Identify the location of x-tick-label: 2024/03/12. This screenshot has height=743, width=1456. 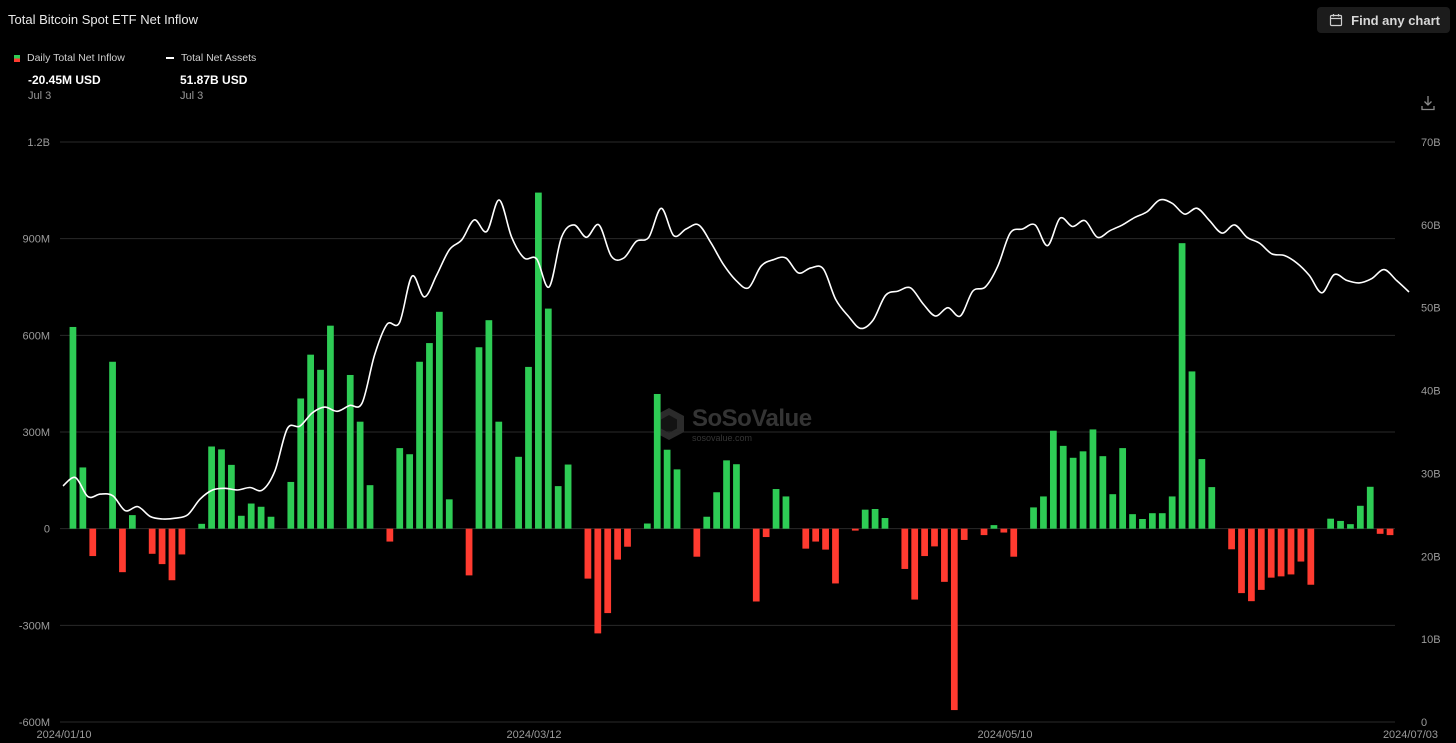
(533, 735).